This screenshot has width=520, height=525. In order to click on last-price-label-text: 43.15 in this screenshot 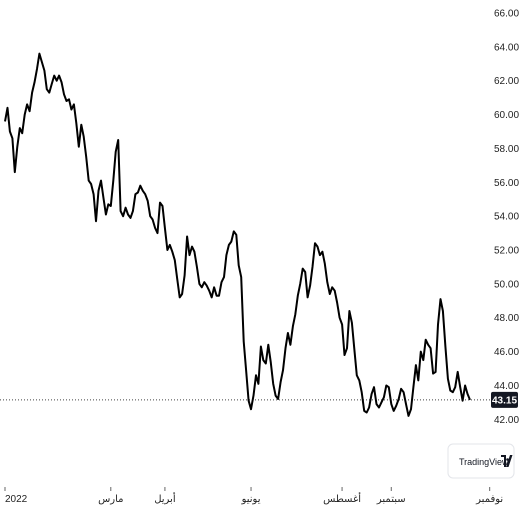, I will do `click(504, 400)`.